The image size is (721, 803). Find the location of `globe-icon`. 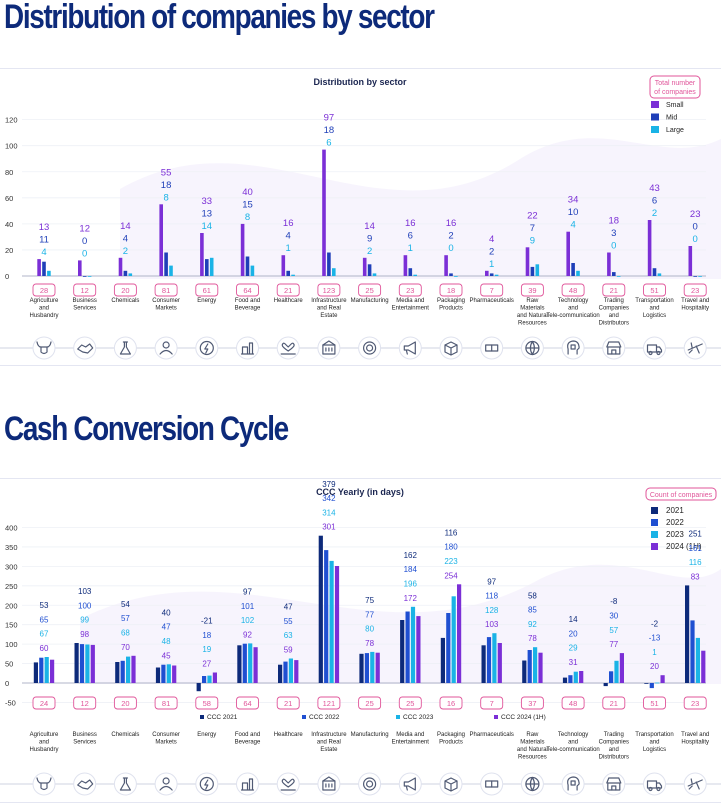

globe-icon is located at coordinates (532, 784).